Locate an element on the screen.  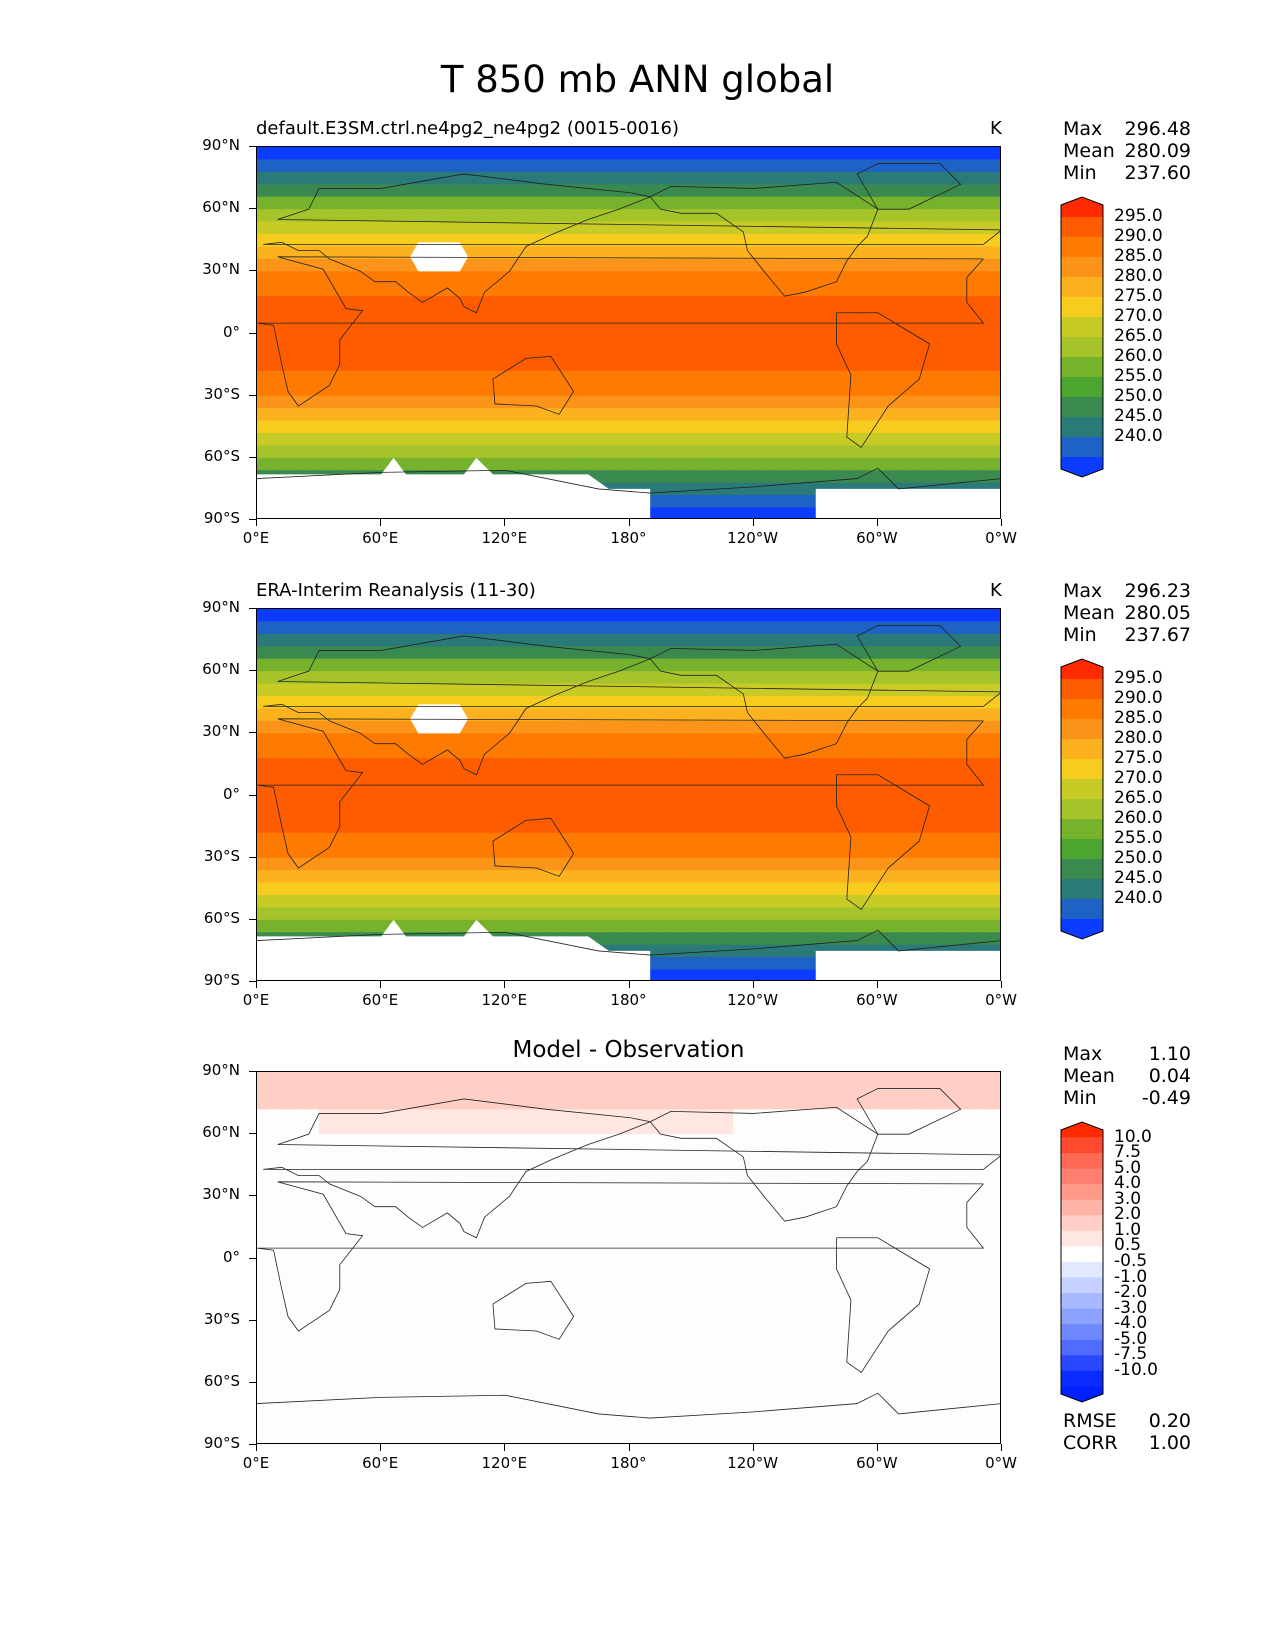
x-tick is located at coordinates (877, 984).